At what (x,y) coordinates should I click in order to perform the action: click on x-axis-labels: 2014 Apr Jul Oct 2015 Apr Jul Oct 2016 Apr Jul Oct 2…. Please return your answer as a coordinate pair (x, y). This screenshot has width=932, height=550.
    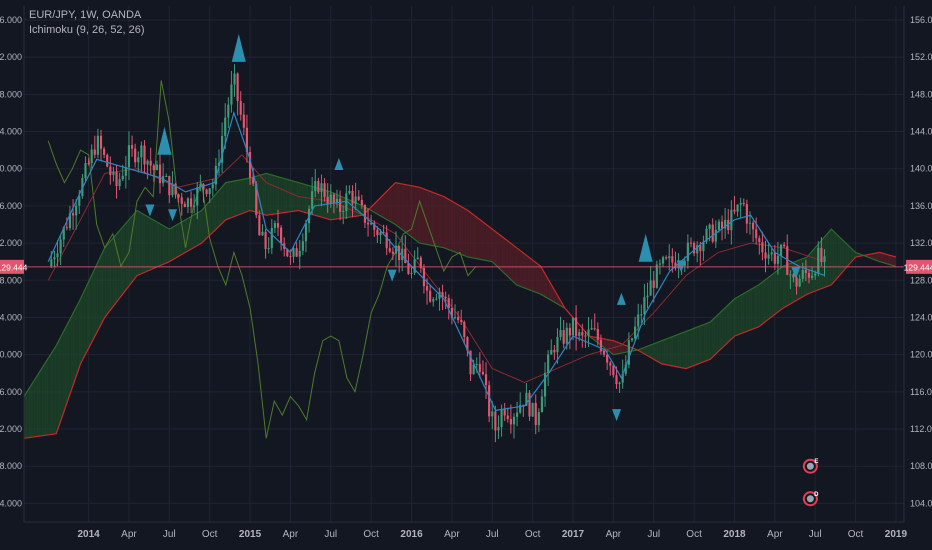
    Looking at the image, I should click on (492, 534).